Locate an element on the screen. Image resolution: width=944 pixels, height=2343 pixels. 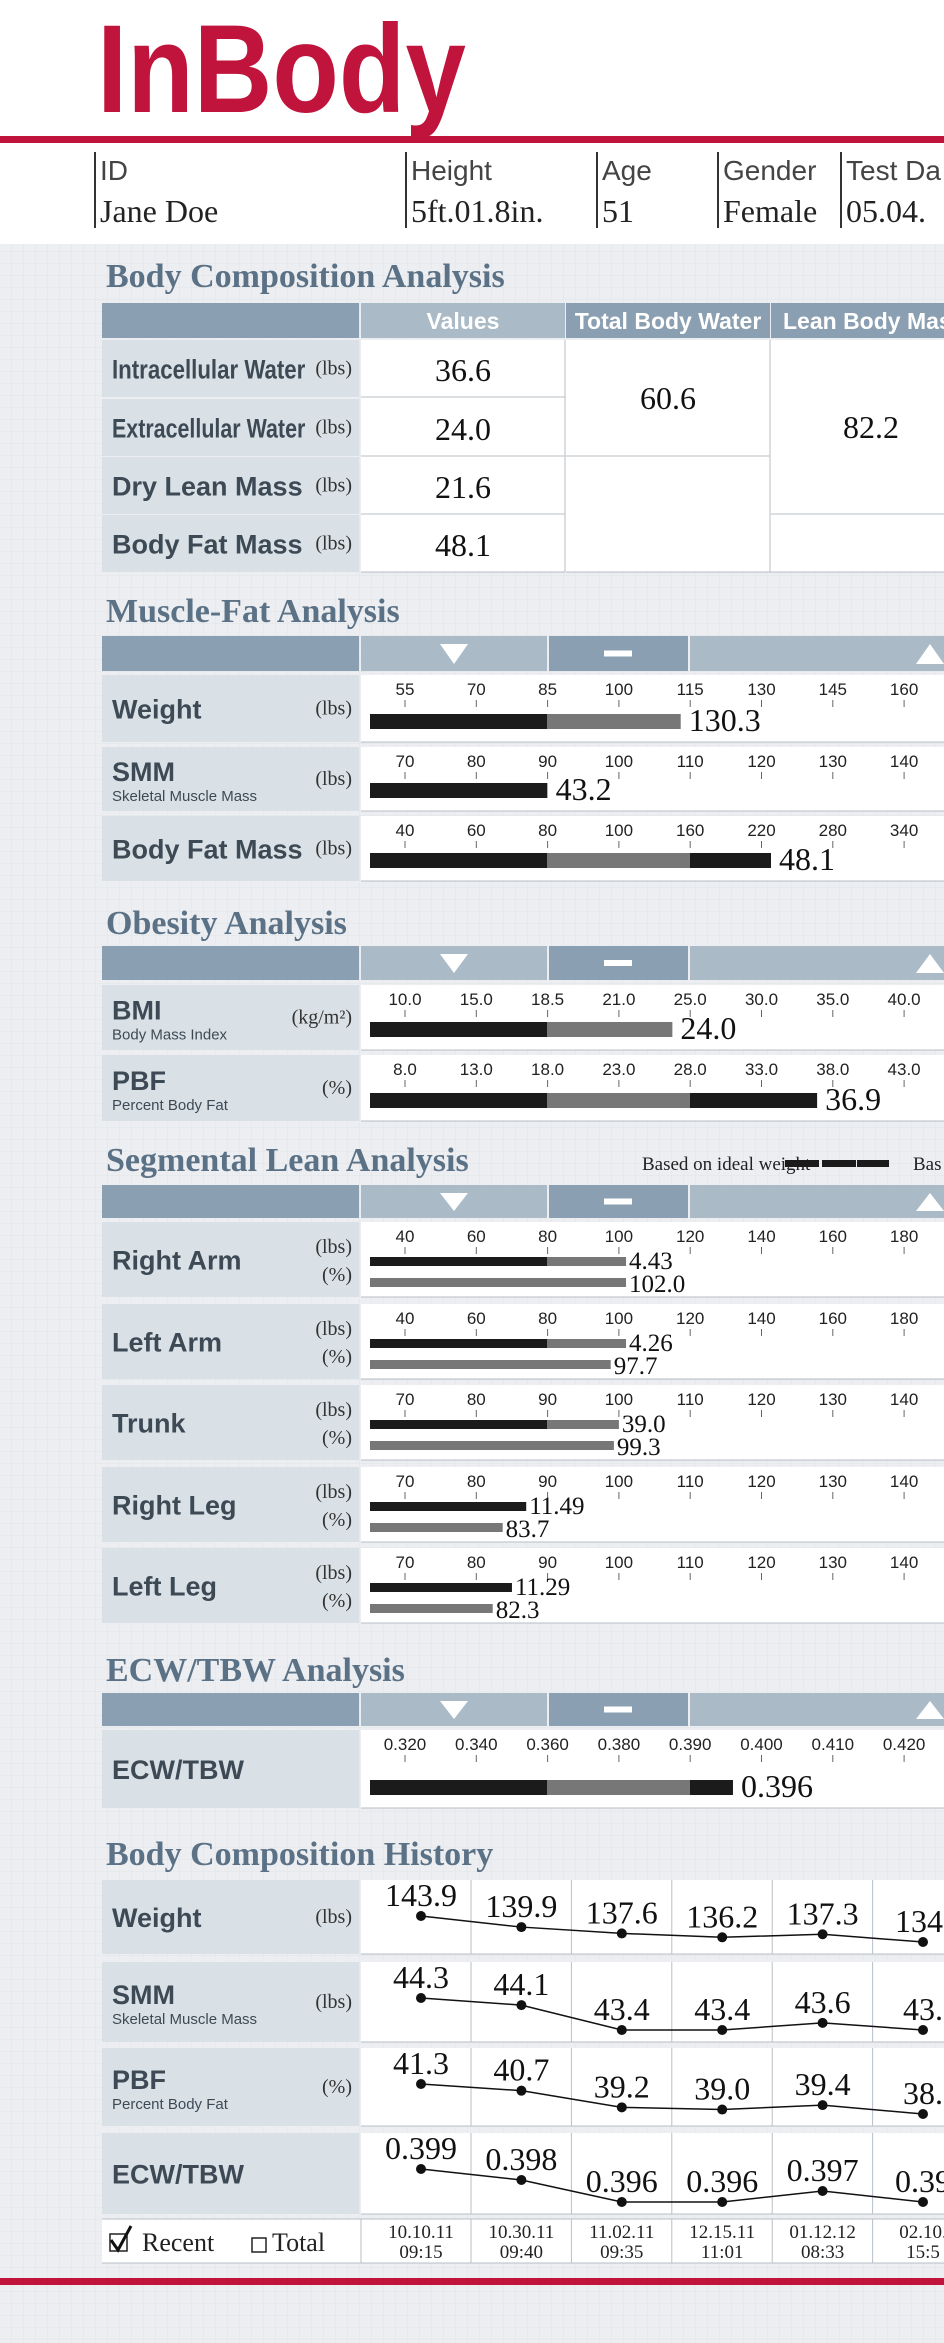
unit: (kg/m²) is located at coordinates (322, 1018).